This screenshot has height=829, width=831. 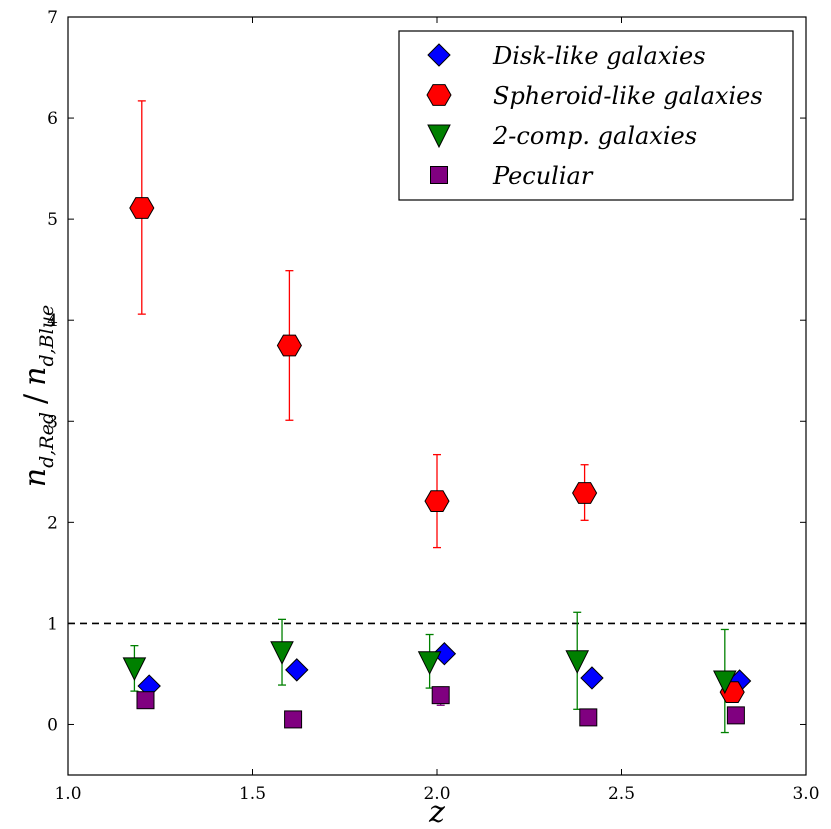 I want to click on legend-label: Disk-like galaxies, so click(x=599, y=56).